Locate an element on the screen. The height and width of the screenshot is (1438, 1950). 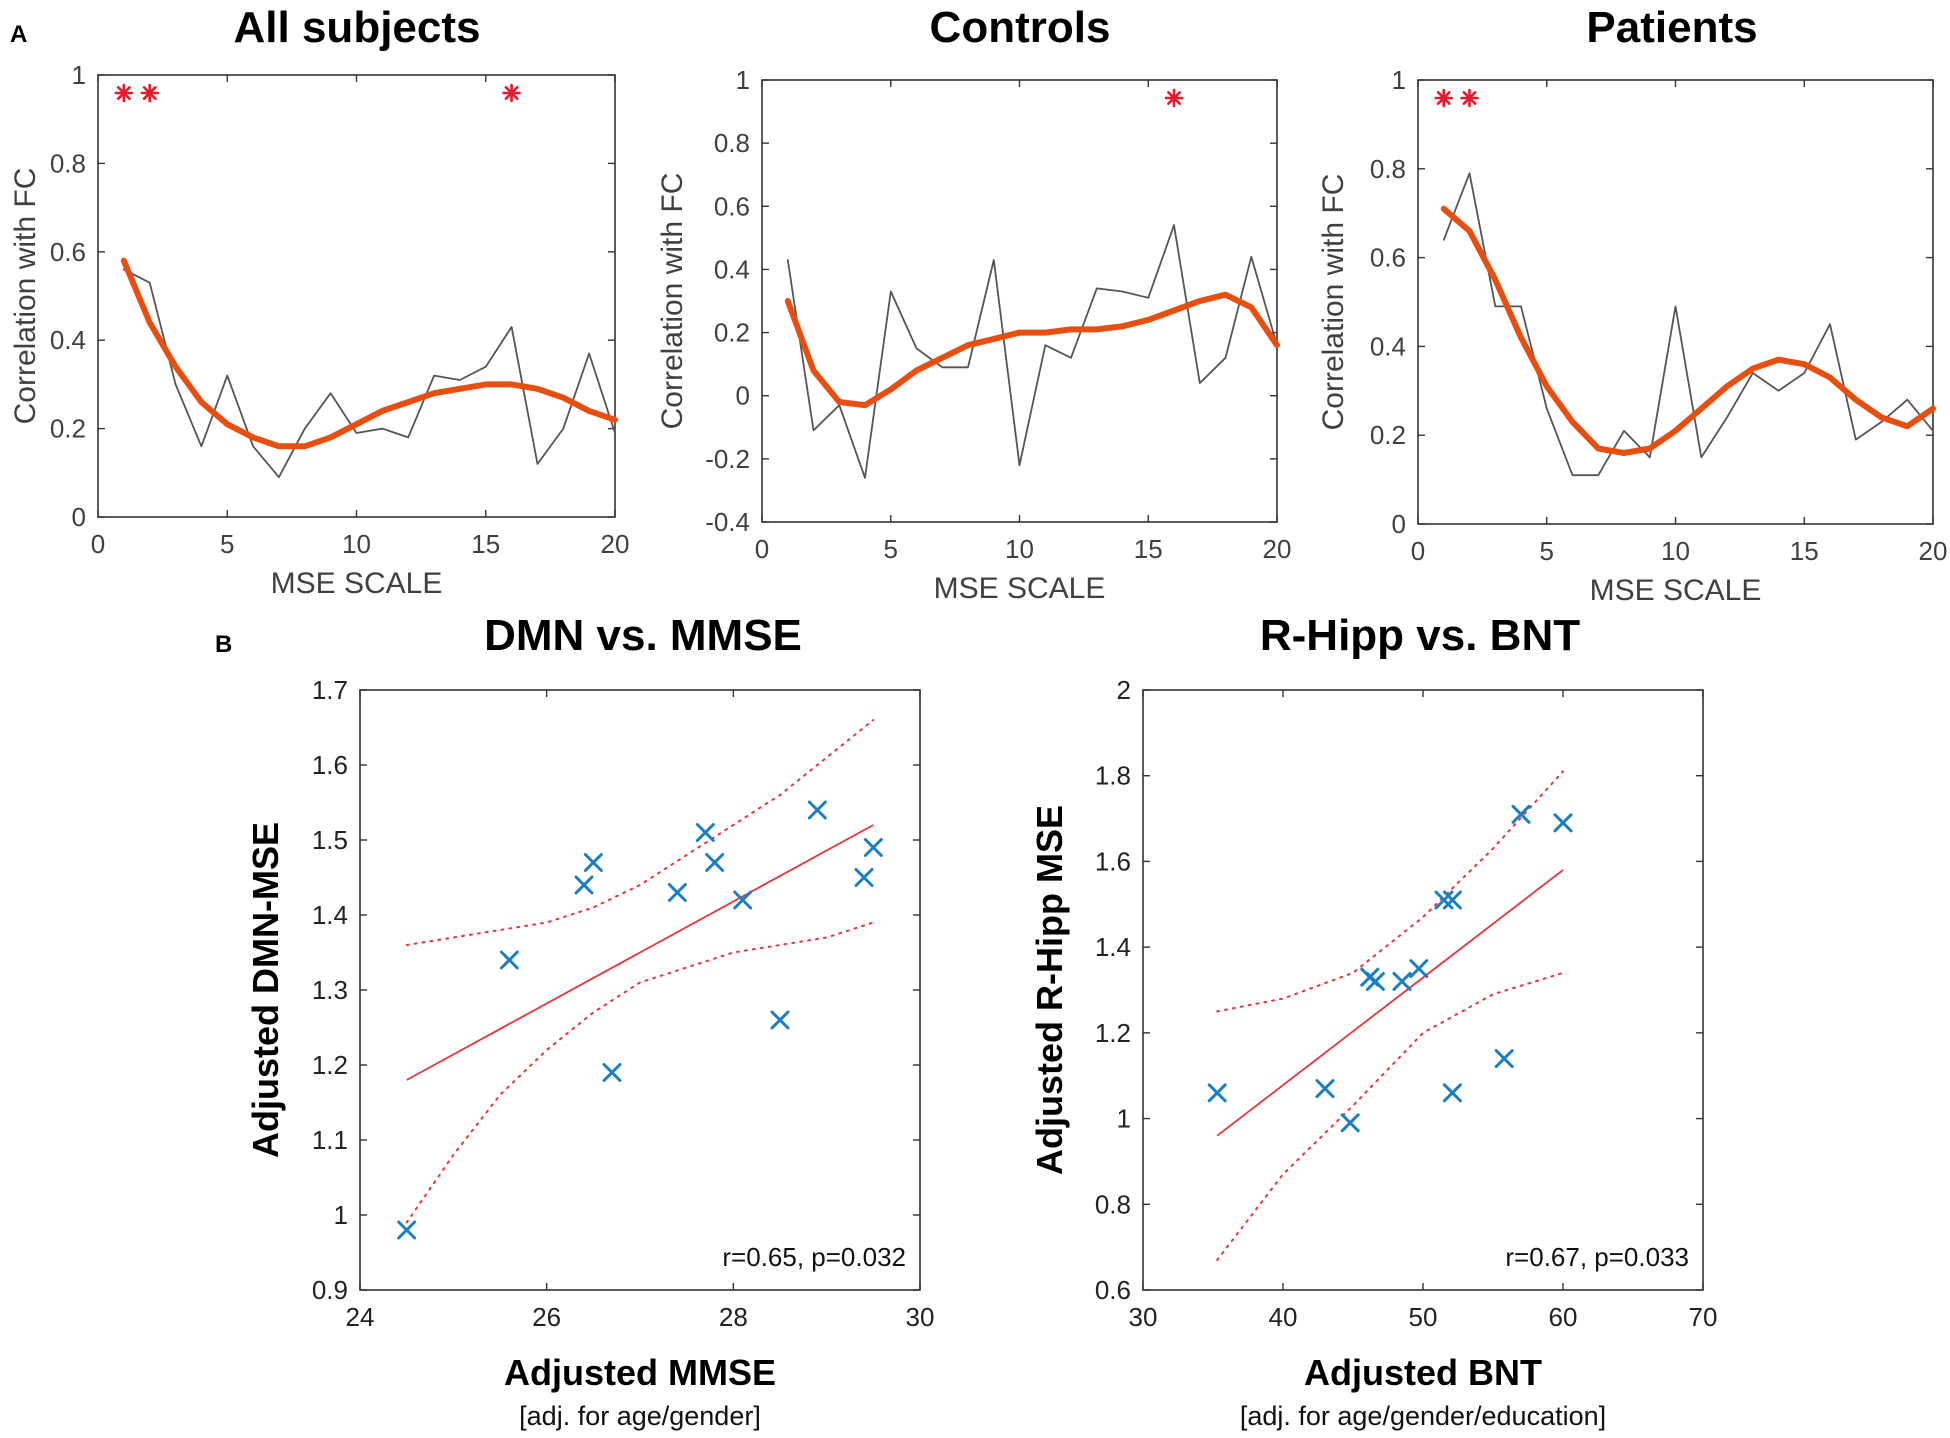
ci-lower-line is located at coordinates (1390, 1116).